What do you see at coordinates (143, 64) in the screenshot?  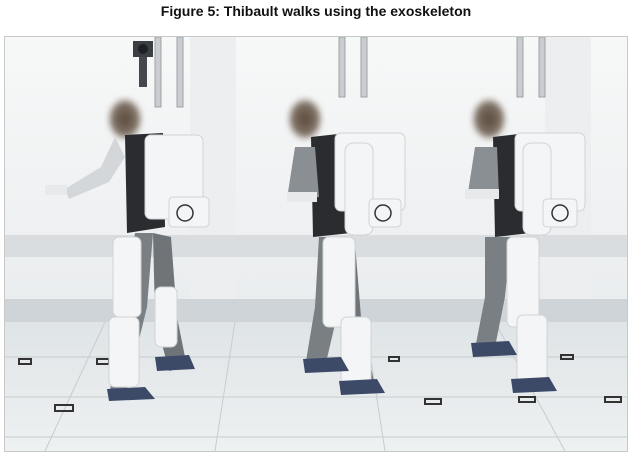 I see `camera-icon` at bounding box center [143, 64].